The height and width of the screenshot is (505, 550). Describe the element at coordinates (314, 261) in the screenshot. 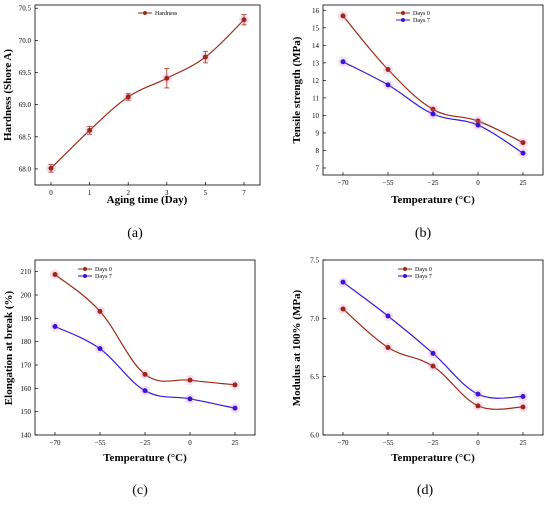

I see `y-tick-label: 7.5` at that location.